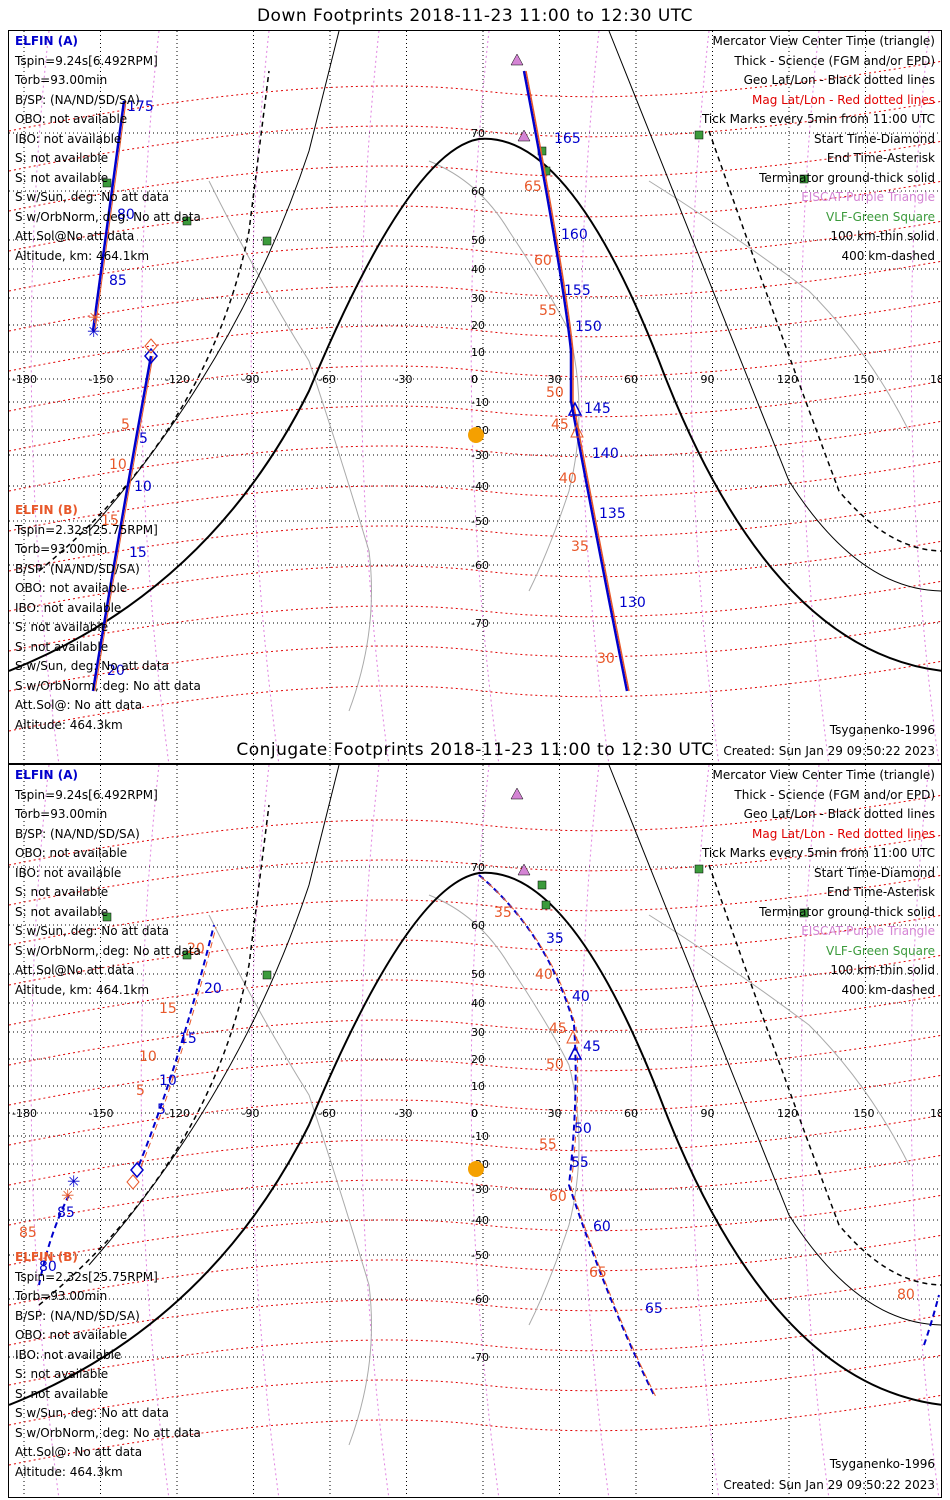 Image resolution: width=950 pixels, height=1500 pixels. What do you see at coordinates (560, 425) in the screenshot?
I see `elfin-b-tick-label: 45` at bounding box center [560, 425].